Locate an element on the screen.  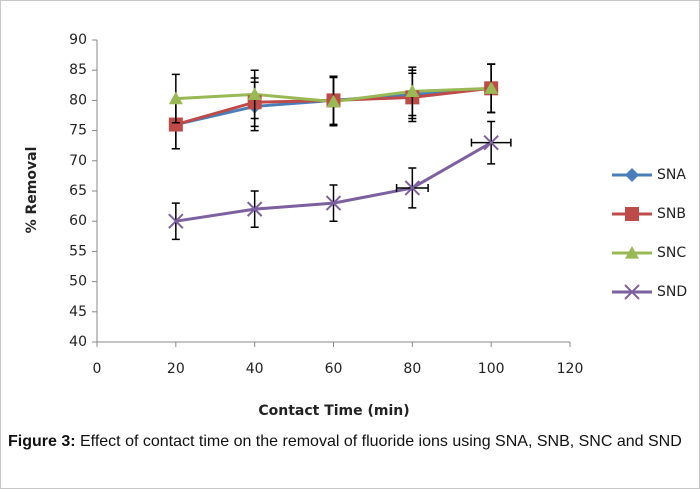
y-tick-label: 75 is located at coordinates (78, 131).